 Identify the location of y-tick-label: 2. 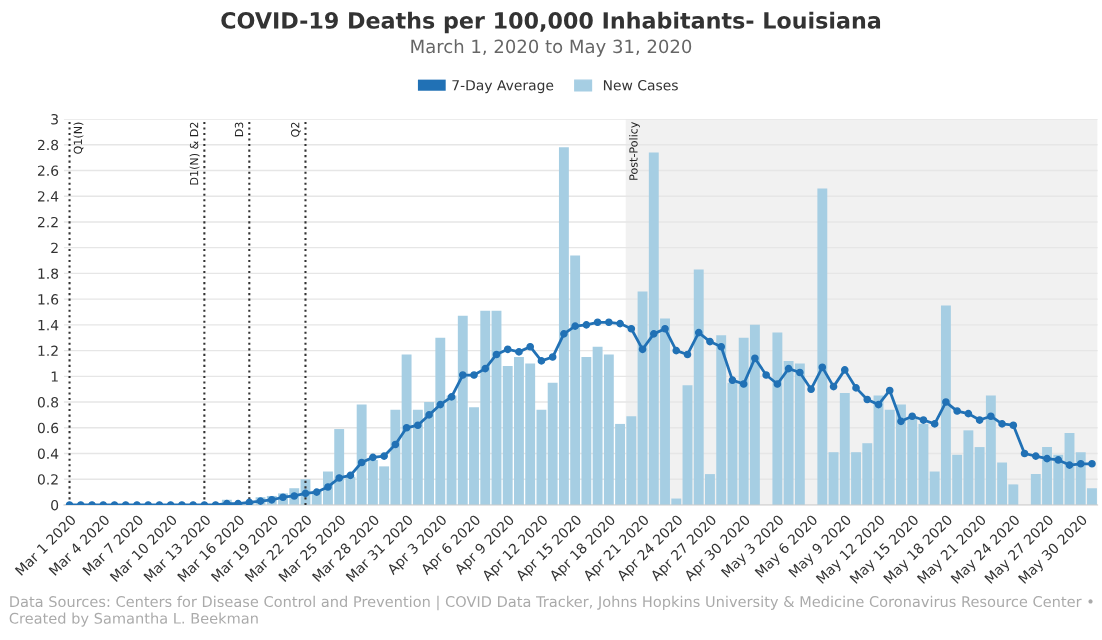
(54, 247).